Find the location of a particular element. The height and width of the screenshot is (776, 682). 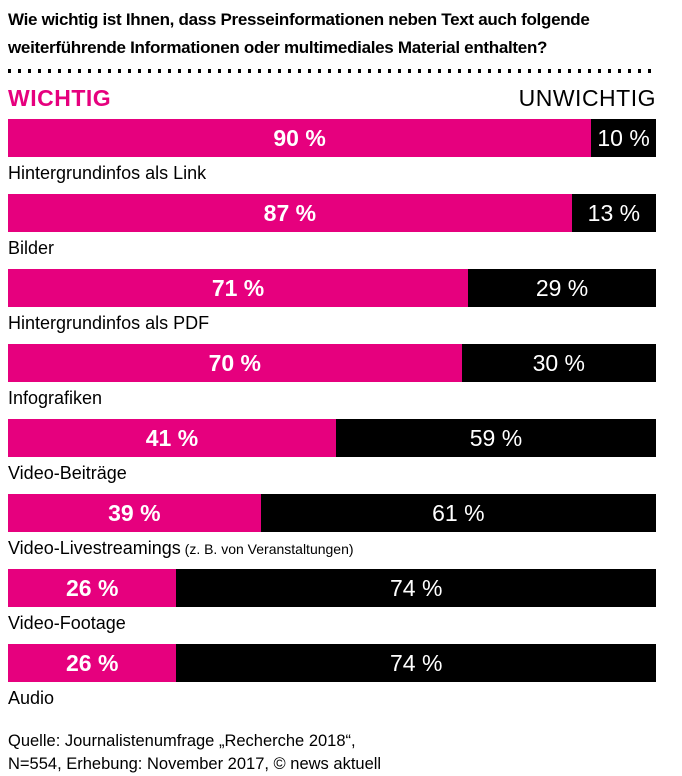

category-name: Hintergrundinfos als PDF is located at coordinates (109, 323).